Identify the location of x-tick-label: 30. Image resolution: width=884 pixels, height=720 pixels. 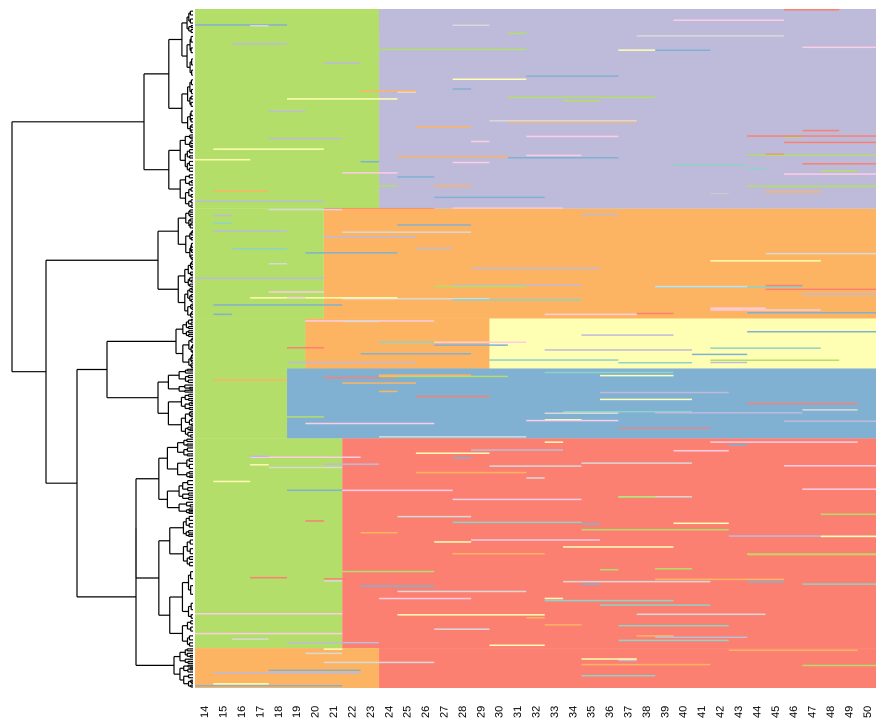
(500, 712).